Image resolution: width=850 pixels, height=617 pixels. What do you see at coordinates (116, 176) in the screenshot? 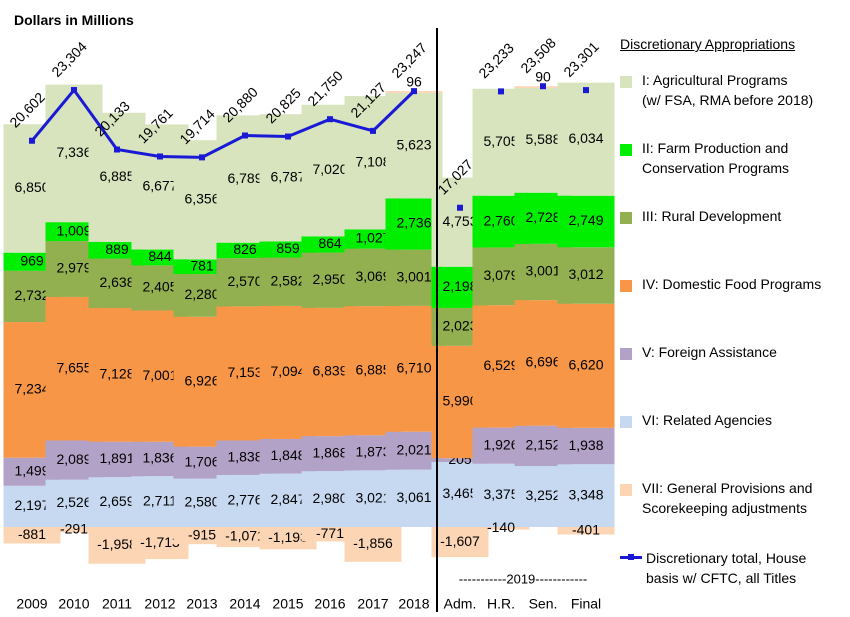
I see `label-agricultural-2: 6,885` at bounding box center [116, 176].